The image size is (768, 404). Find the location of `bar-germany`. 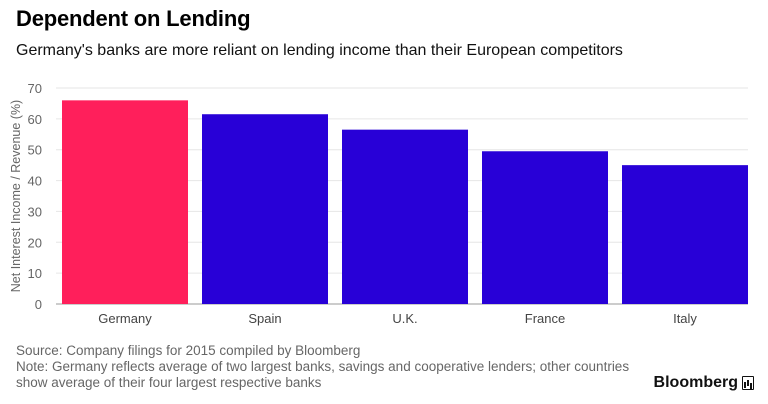

bar-germany is located at coordinates (125, 202).